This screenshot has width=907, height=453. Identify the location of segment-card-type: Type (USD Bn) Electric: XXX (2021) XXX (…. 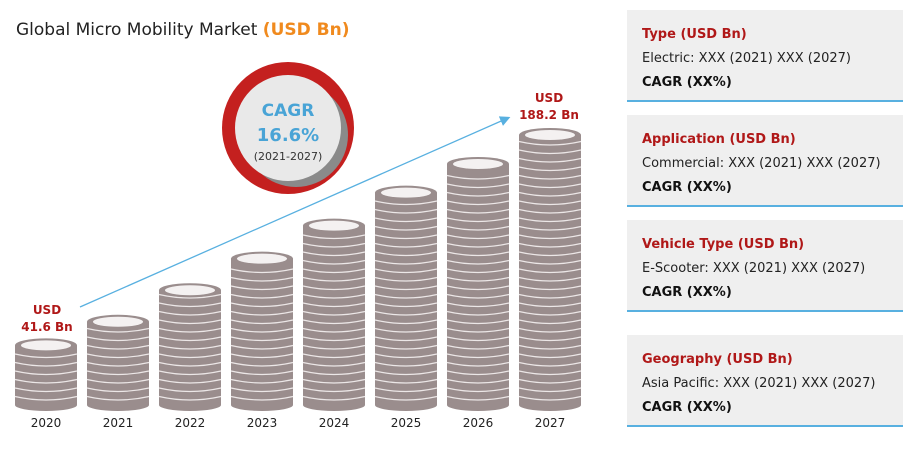
(765, 56).